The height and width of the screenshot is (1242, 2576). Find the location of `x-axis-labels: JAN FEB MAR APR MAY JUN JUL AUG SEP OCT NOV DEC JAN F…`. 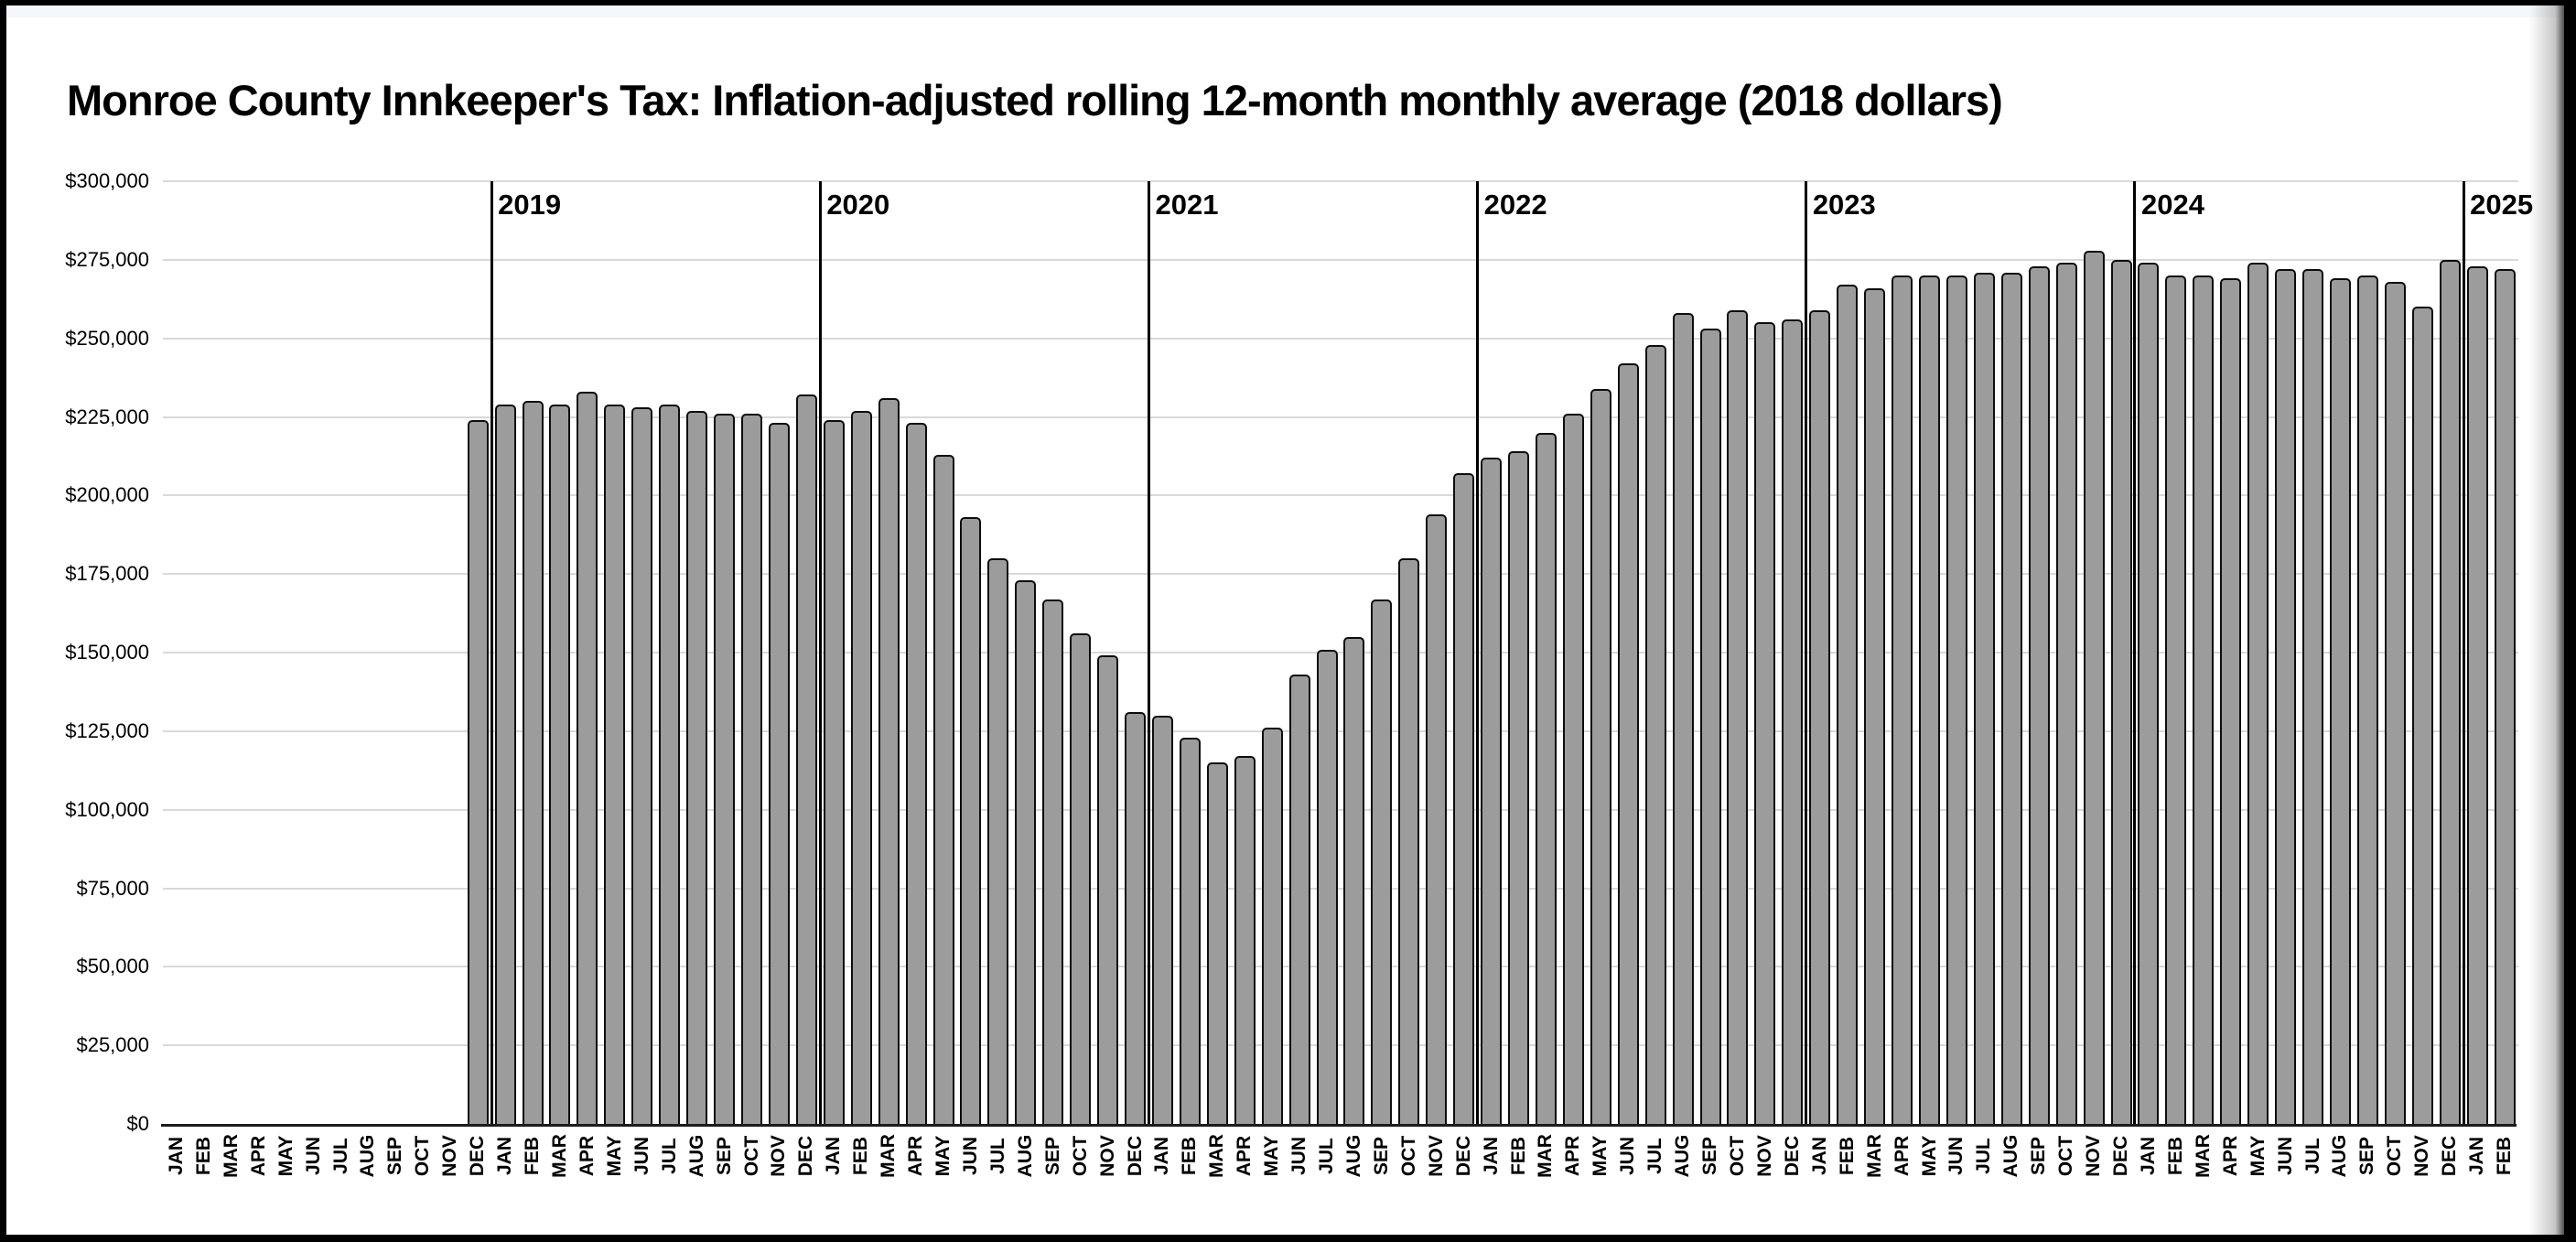

x-axis-labels: JAN FEB MAR APR MAY JUN JUL AUG SEP OCT NOV DEC JAN F… is located at coordinates (1340, 1166).